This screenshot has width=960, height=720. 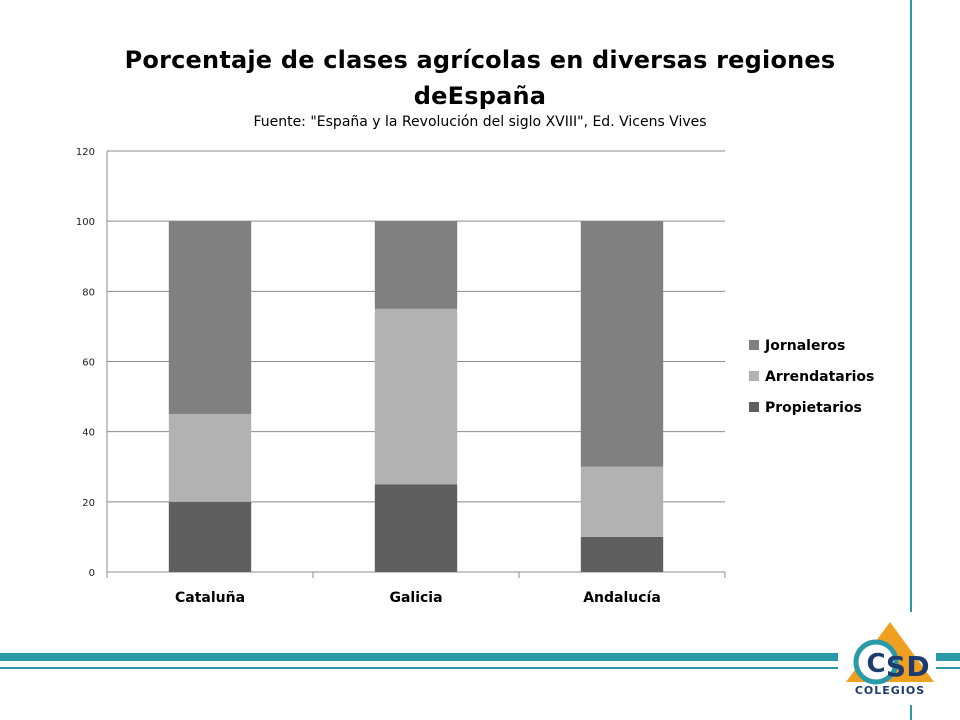 What do you see at coordinates (911, 306) in the screenshot?
I see `right-decorative-line` at bounding box center [911, 306].